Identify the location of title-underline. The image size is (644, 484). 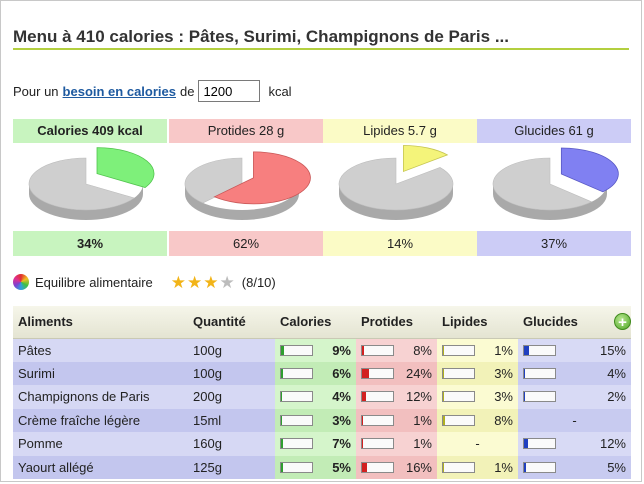
(321, 49).